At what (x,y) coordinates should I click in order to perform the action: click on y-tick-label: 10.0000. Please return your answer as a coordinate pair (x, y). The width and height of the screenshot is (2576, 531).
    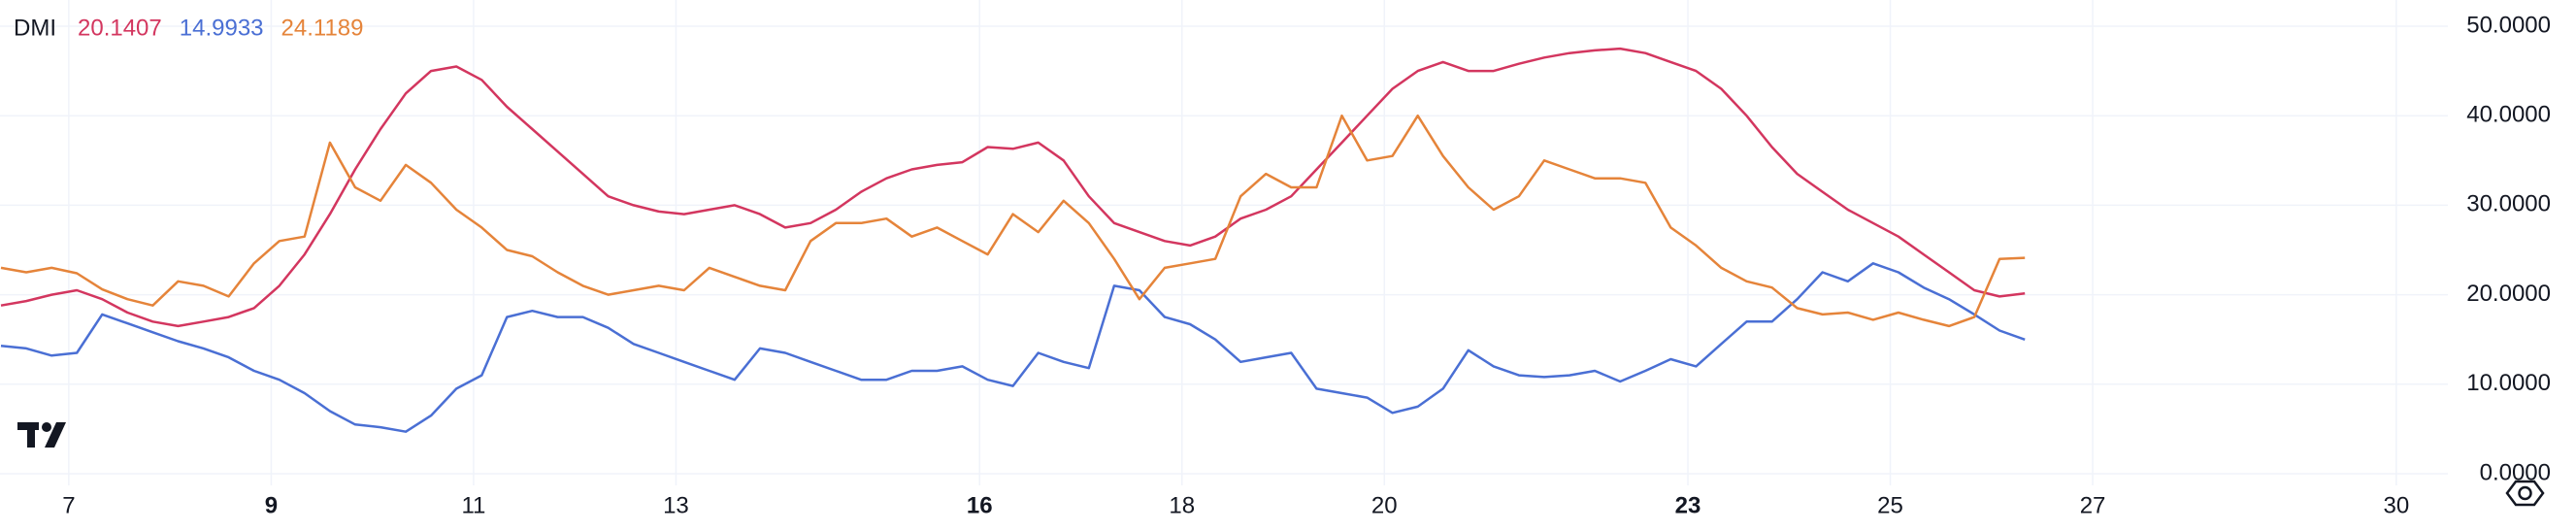
    Looking at the image, I should click on (2509, 383).